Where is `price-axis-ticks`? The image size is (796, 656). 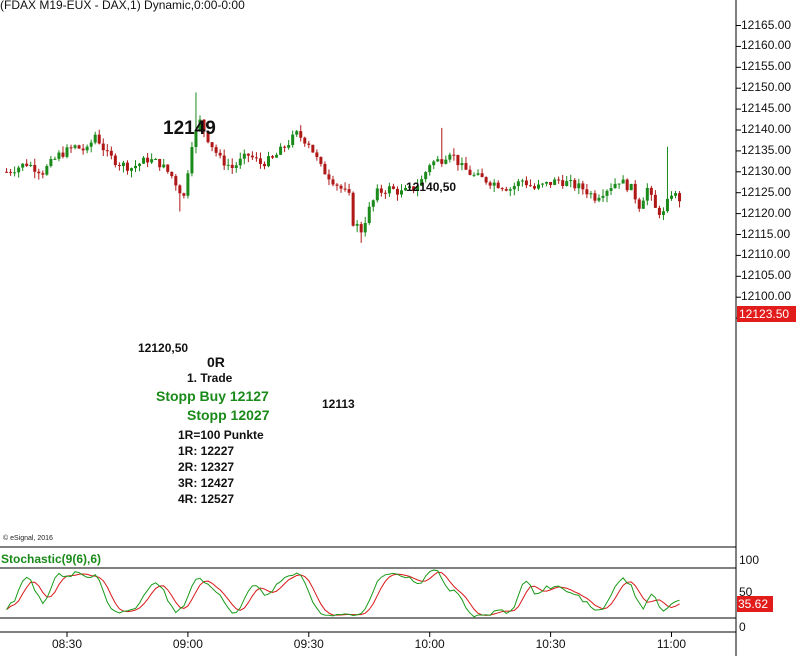
price-axis-ticks is located at coordinates (738, 172).